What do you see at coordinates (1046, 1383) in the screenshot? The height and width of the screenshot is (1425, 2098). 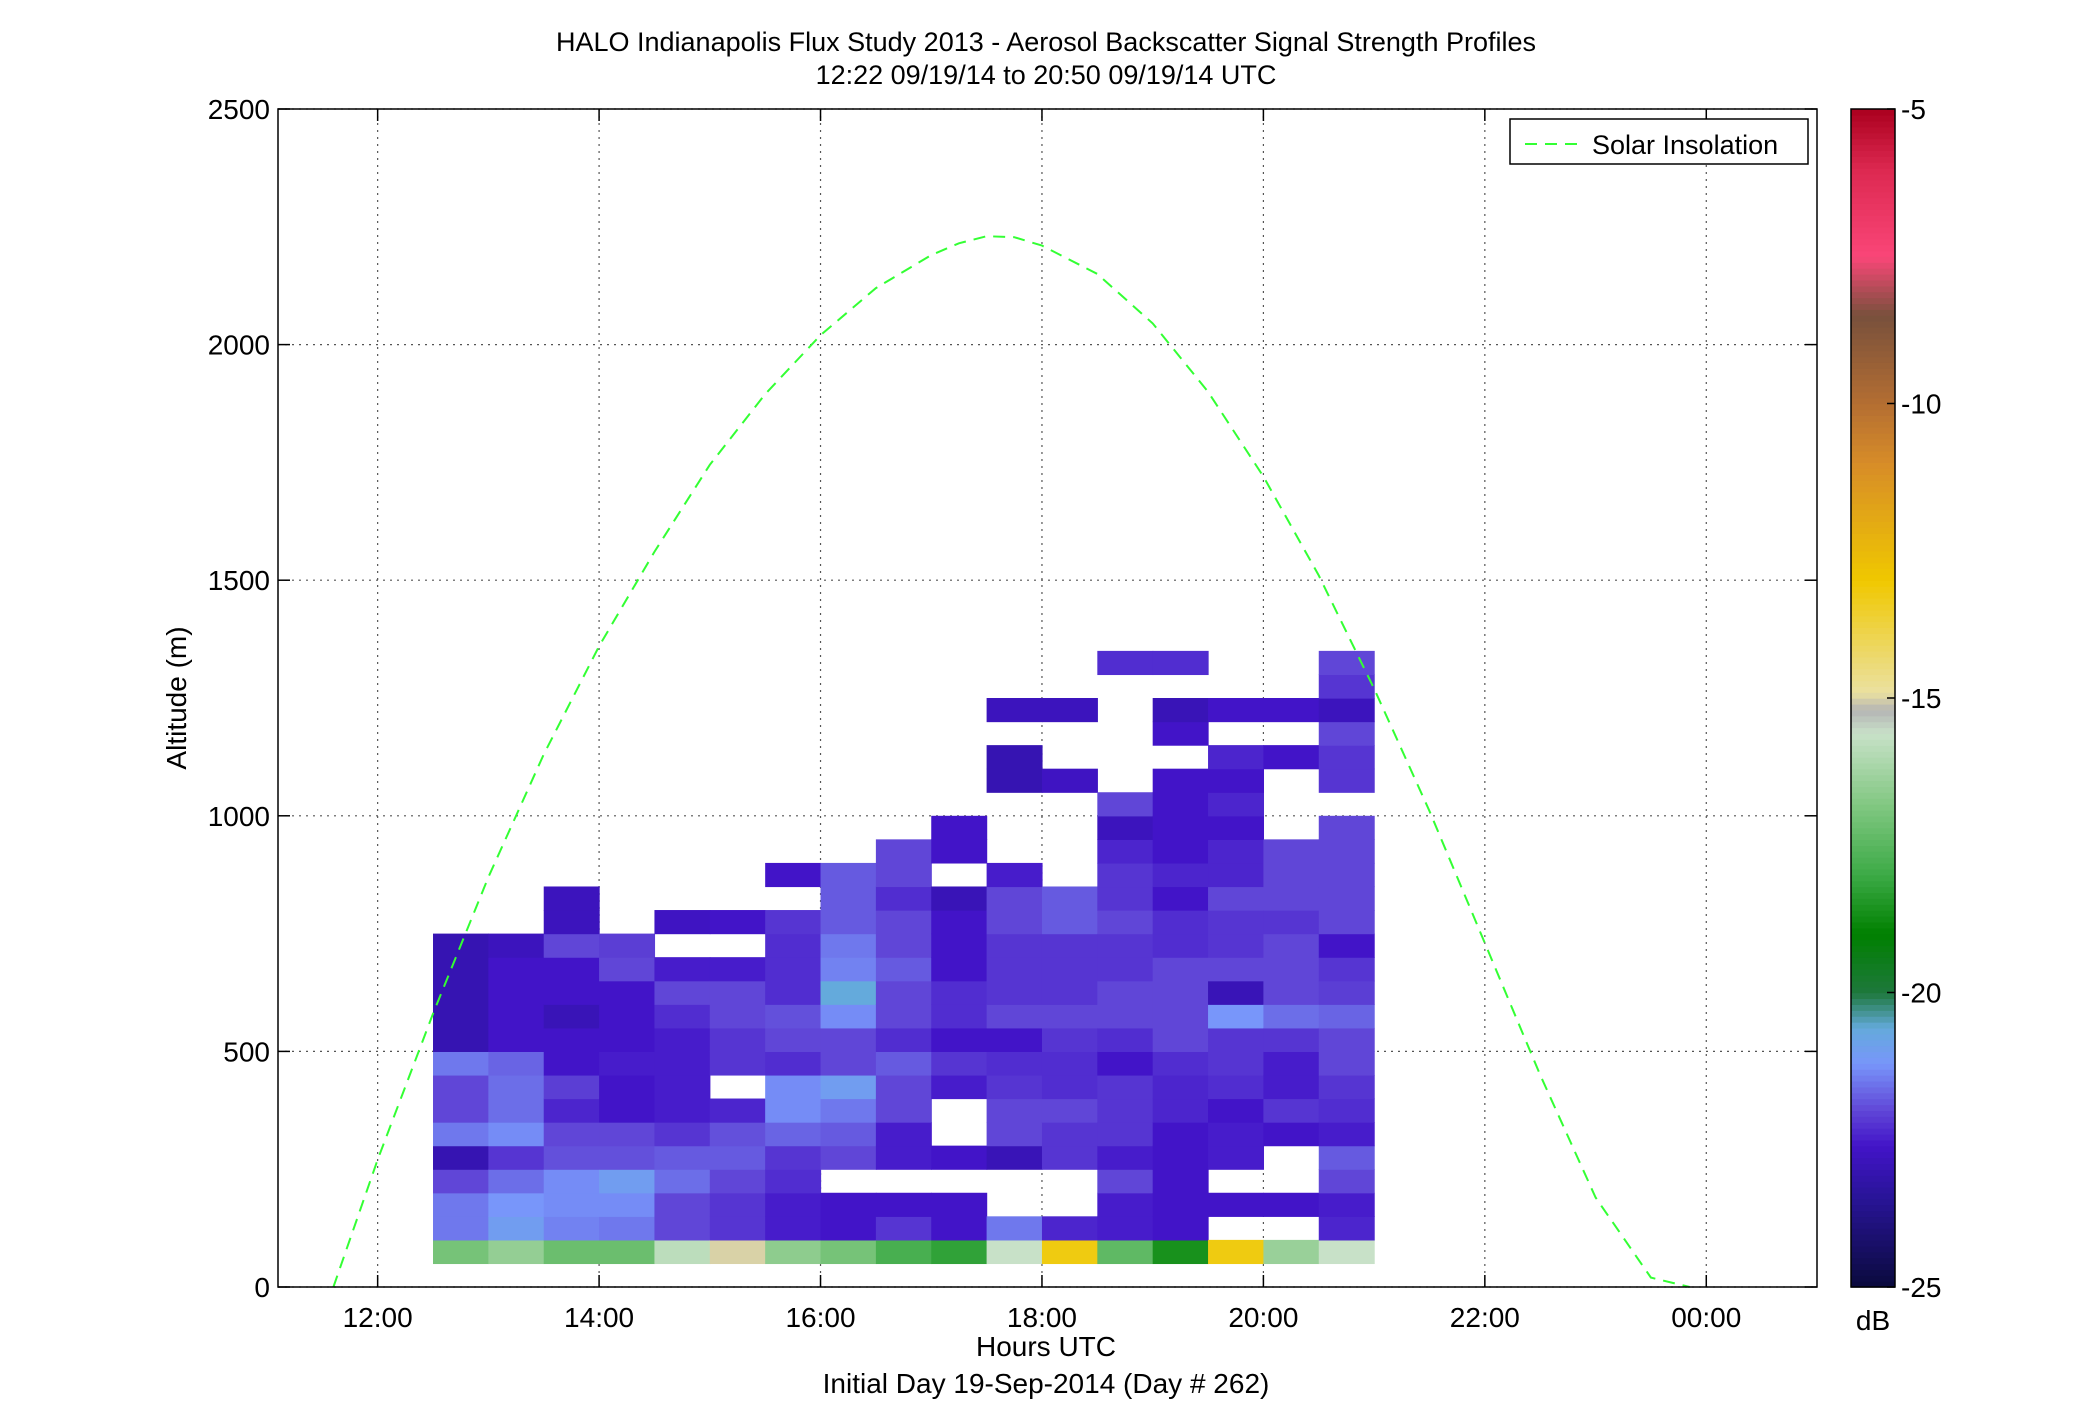 I see `x-axis-sublabel: Initial Day 19-Sep-2014 (Day # 262)` at bounding box center [1046, 1383].